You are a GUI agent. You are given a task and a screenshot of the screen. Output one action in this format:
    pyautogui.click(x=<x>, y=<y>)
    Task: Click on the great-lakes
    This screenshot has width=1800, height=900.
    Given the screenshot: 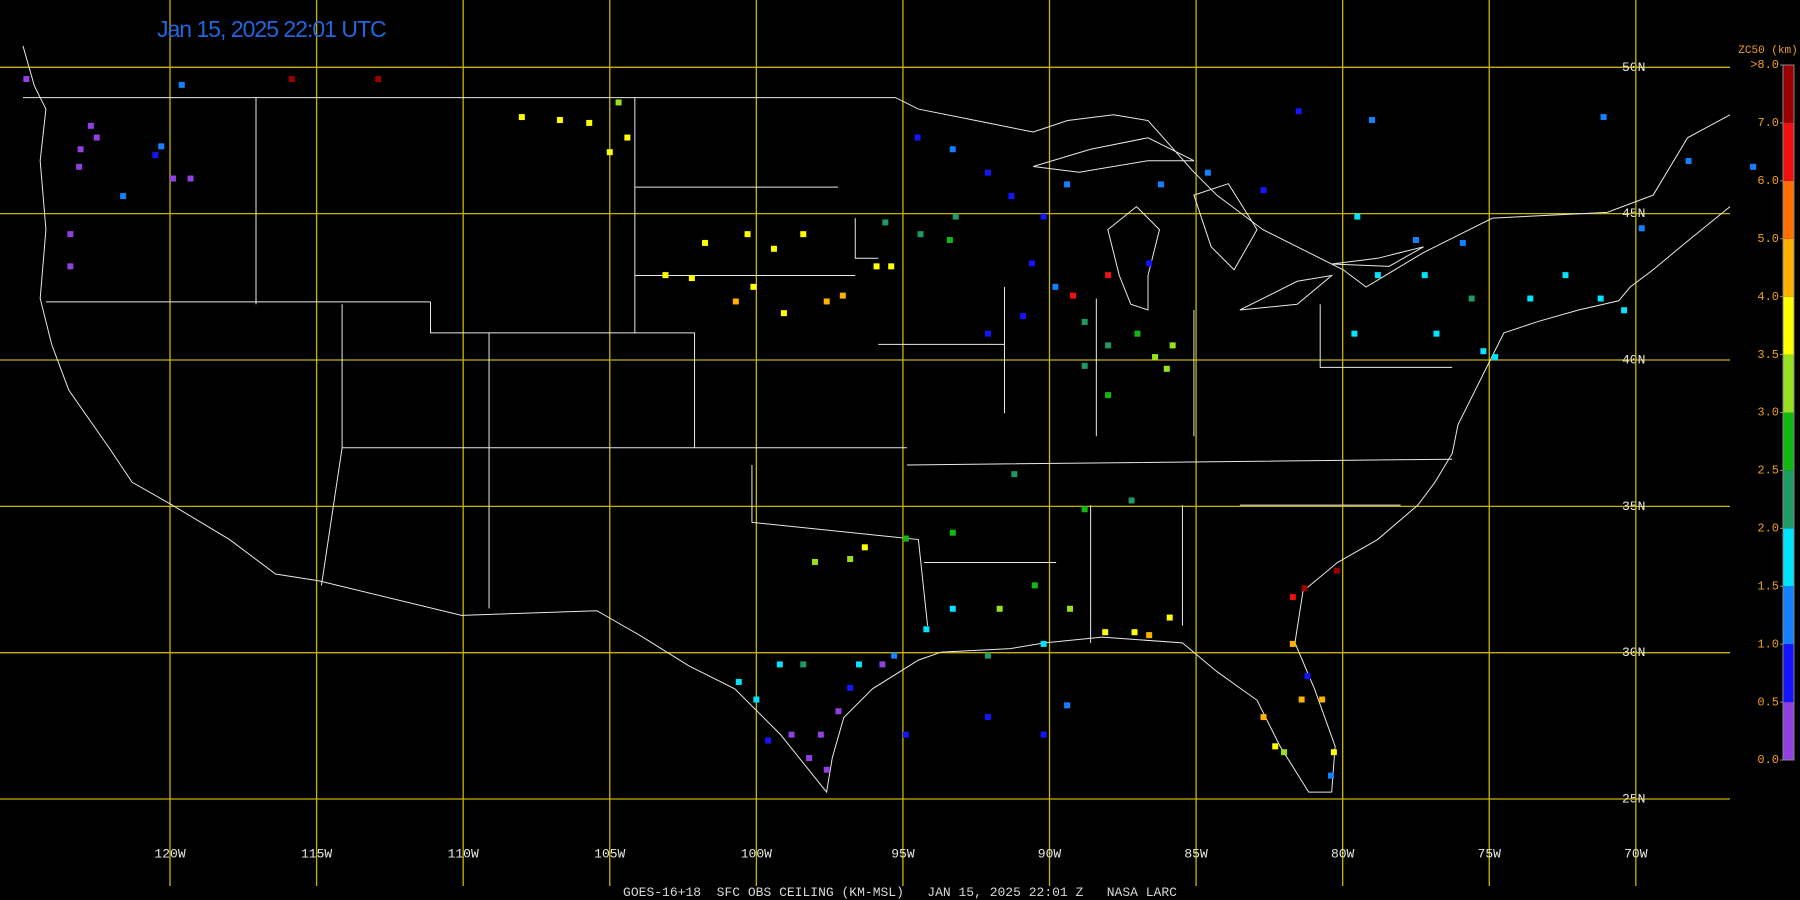 What is the action you would take?
    pyautogui.click(x=1228, y=224)
    